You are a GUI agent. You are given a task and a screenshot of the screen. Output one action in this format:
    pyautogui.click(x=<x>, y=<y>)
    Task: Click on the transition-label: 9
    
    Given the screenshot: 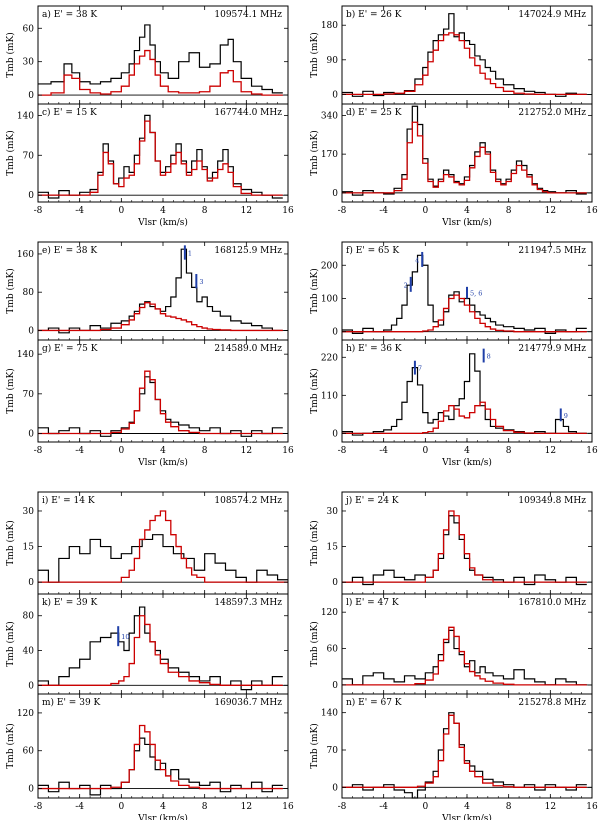 What is the action you would take?
    pyautogui.click(x=566, y=416)
    